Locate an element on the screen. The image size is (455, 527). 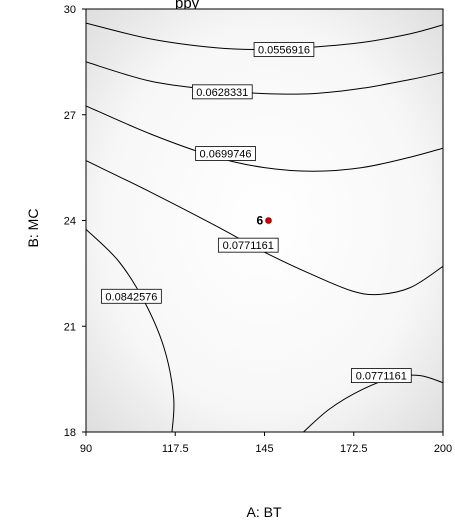
x-tick-label: 117.5 is located at coordinates (175, 449).